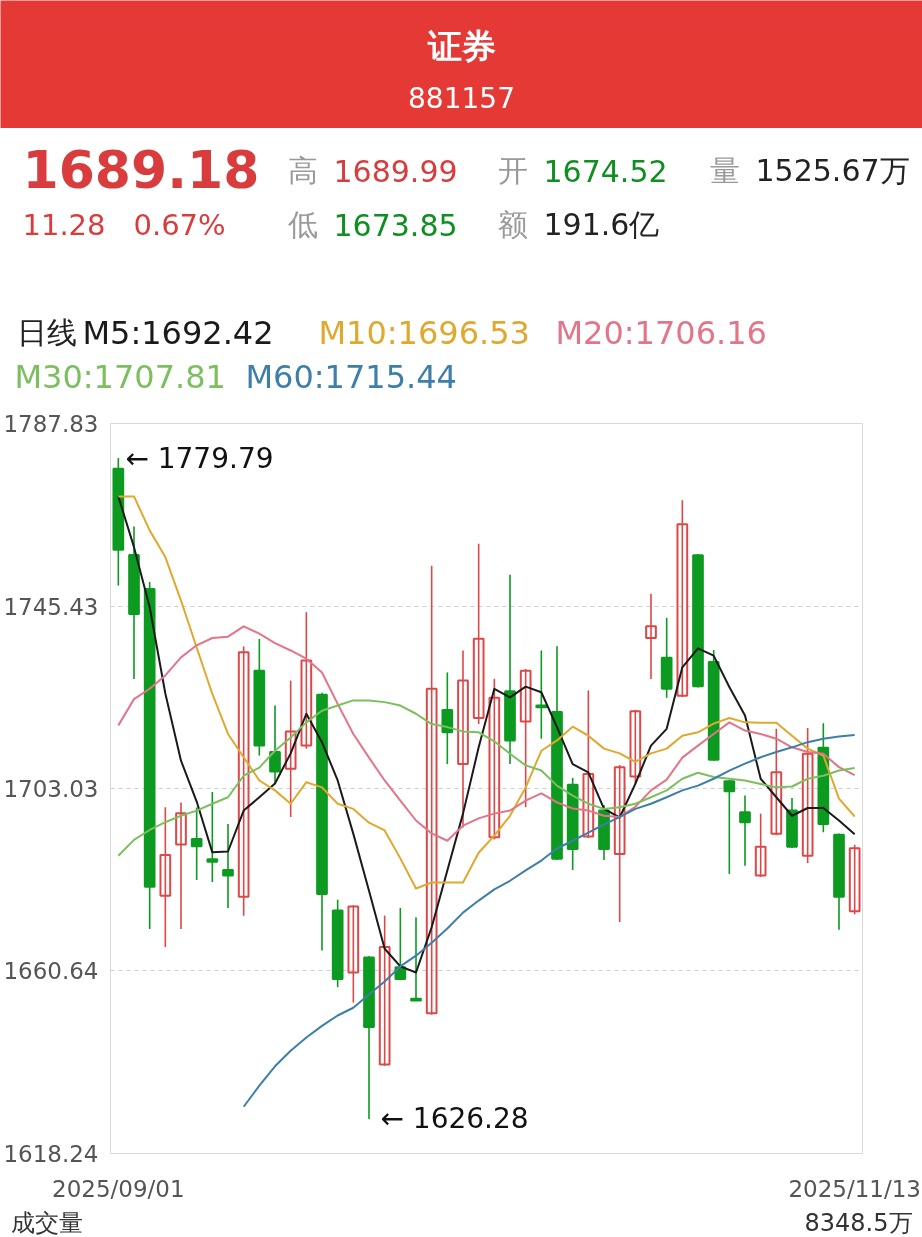  What do you see at coordinates (454, 1118) in the screenshot?
I see `annotation: ← 1626.28` at bounding box center [454, 1118].